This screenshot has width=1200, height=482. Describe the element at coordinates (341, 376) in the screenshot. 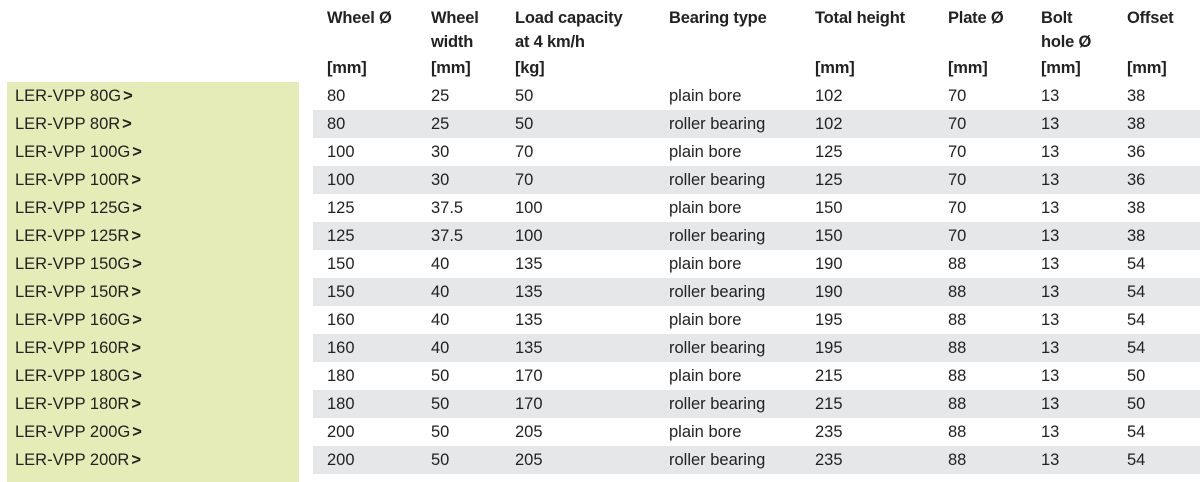

I see `cell-wheel: 180` at that location.